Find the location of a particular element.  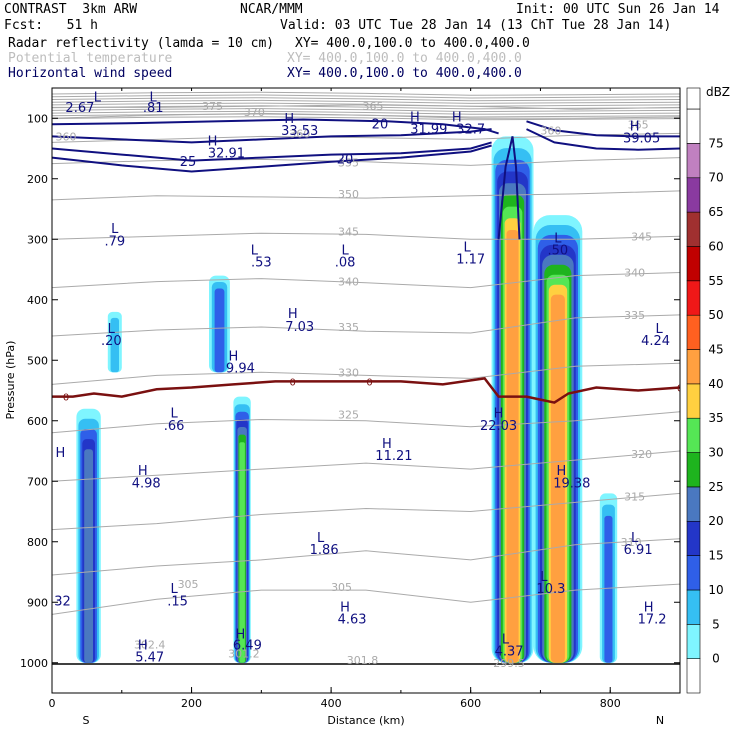

model-title: CONTRAST 3km ARW is located at coordinates (71, 9).